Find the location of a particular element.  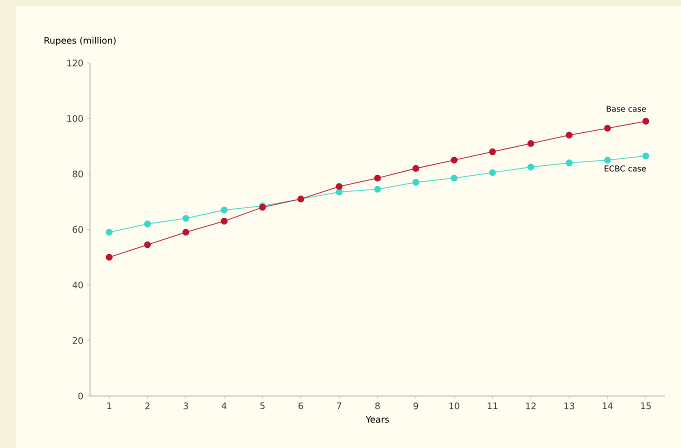

y-tick-label: 120 is located at coordinates (75, 63).